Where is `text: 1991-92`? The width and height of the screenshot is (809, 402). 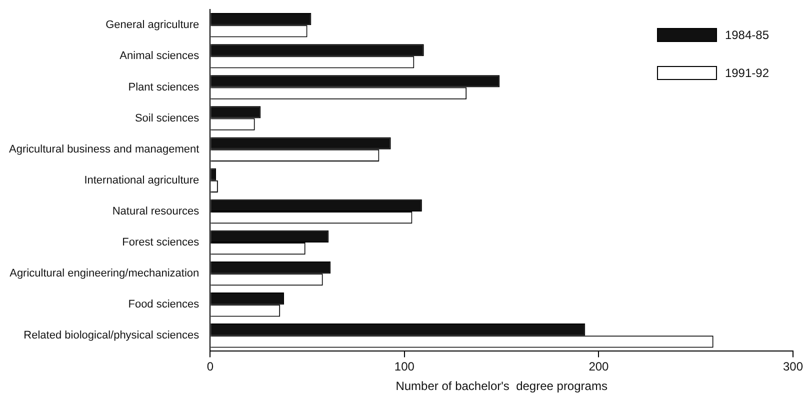
text: 1991-92 is located at coordinates (746, 73).